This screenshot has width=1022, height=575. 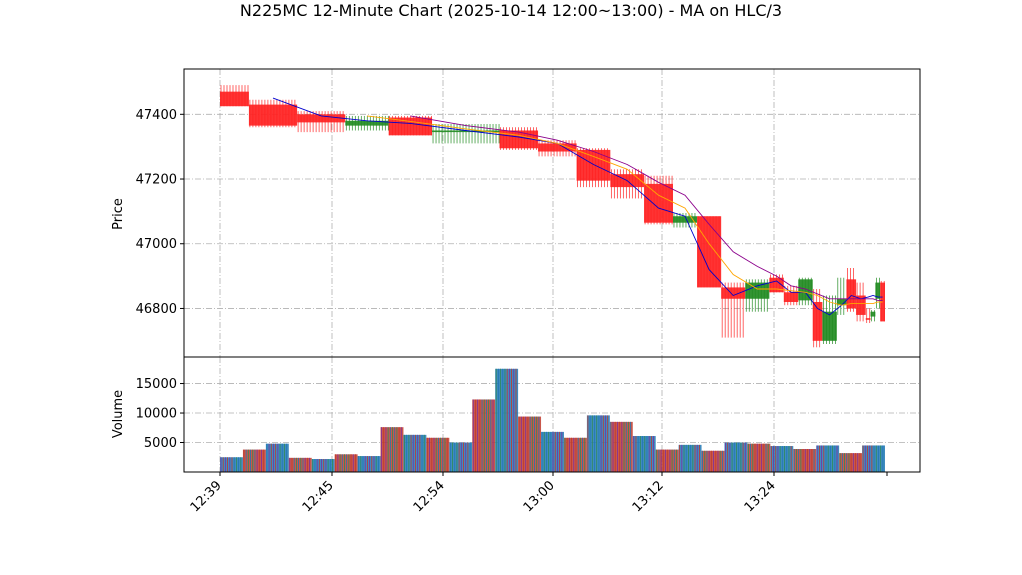 What do you see at coordinates (206, 496) in the screenshot?
I see `x-tick-label: 12:39` at bounding box center [206, 496].